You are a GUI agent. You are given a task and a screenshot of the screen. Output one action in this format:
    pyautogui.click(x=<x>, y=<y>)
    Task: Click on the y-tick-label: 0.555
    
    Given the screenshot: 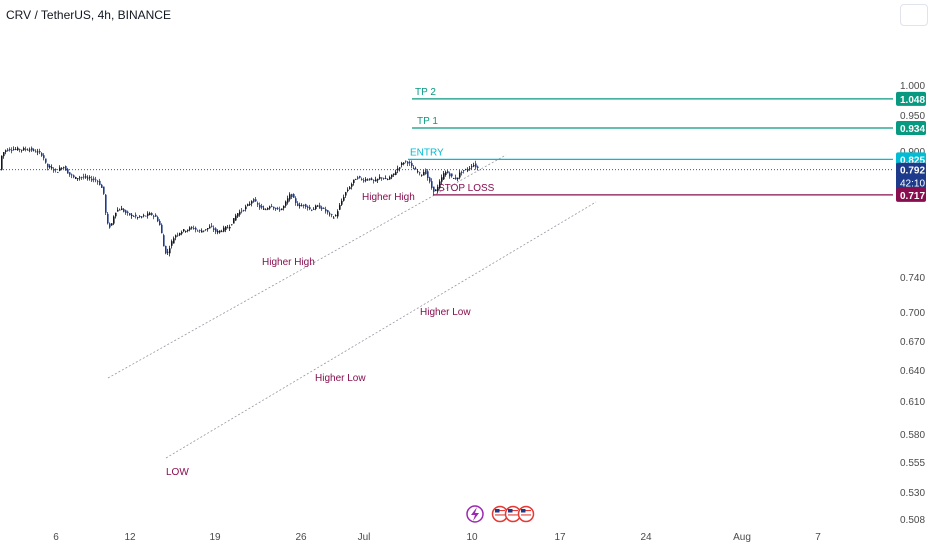 What is the action you would take?
    pyautogui.click(x=912, y=463)
    